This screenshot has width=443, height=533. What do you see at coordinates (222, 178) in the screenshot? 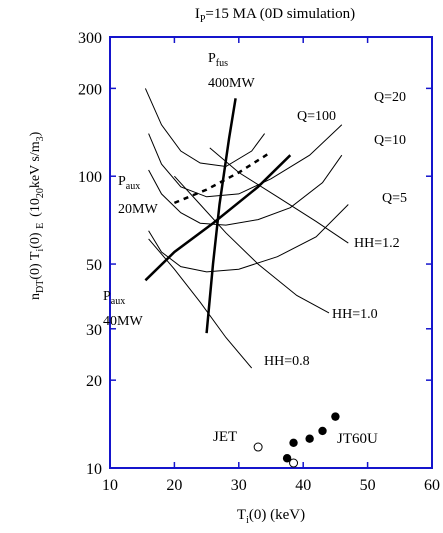
I see `curve-paux-20mw-dashed` at bounding box center [222, 178].